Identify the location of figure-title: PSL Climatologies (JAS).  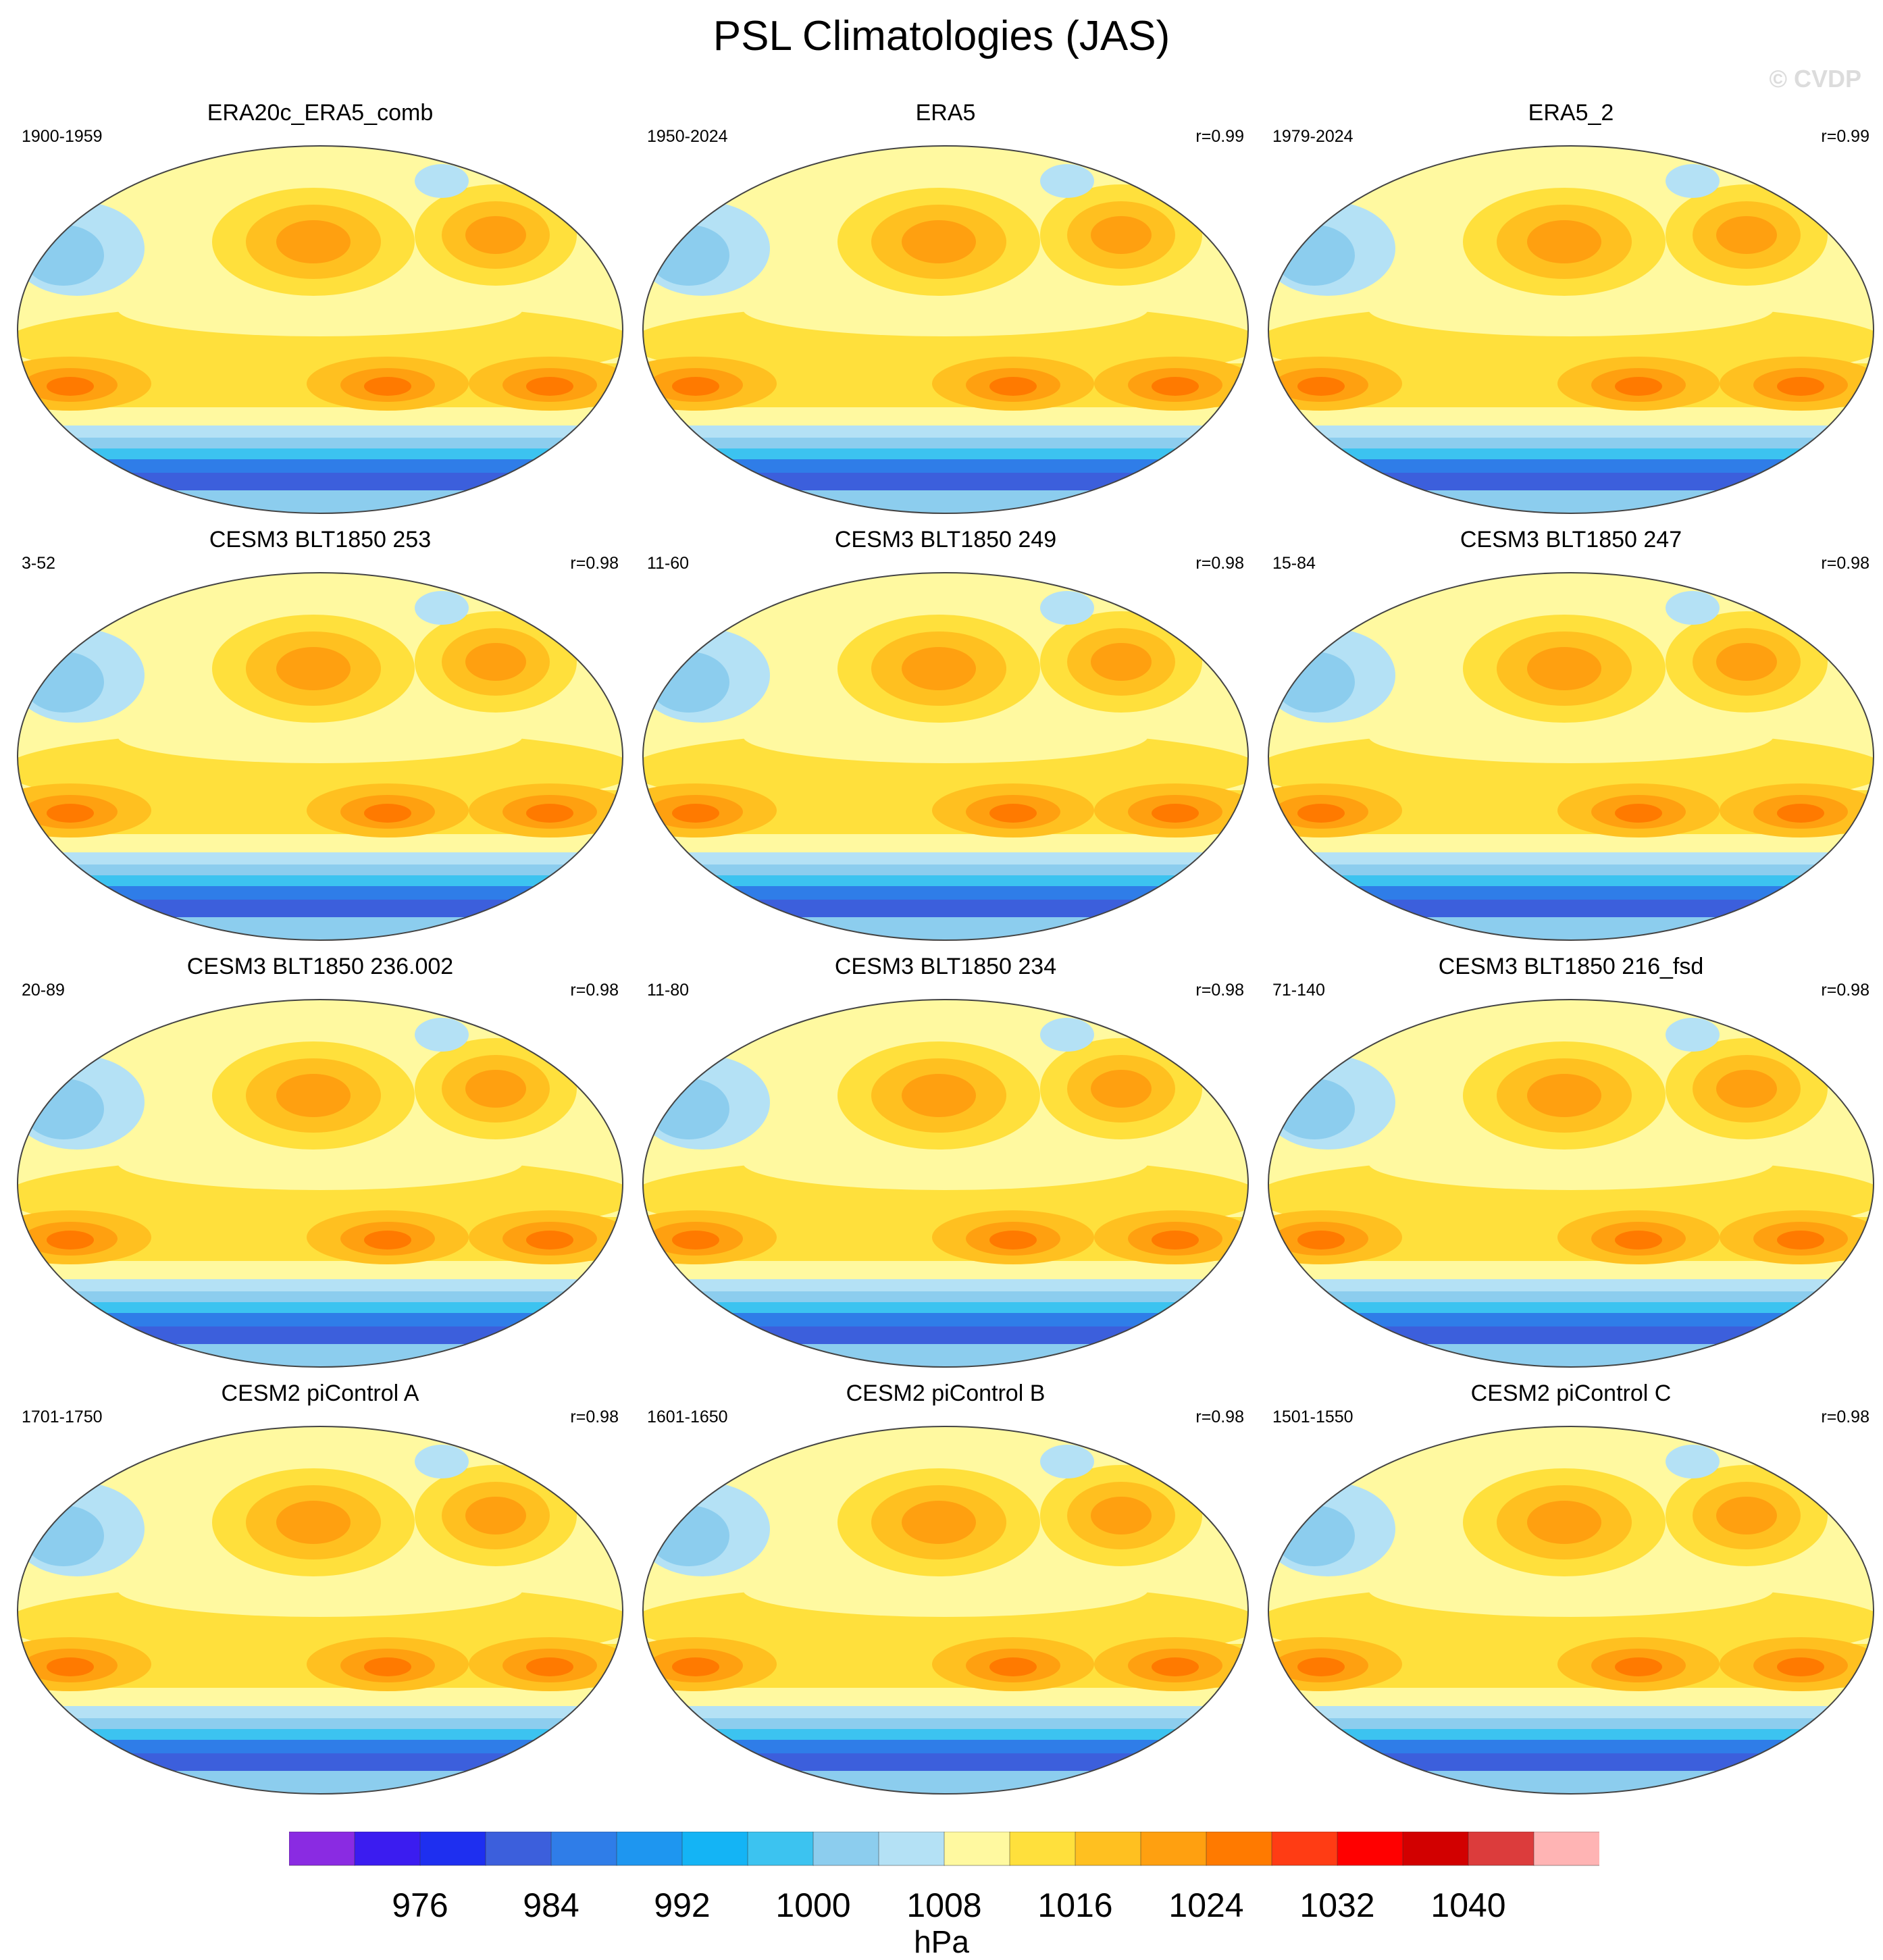
(941, 36).